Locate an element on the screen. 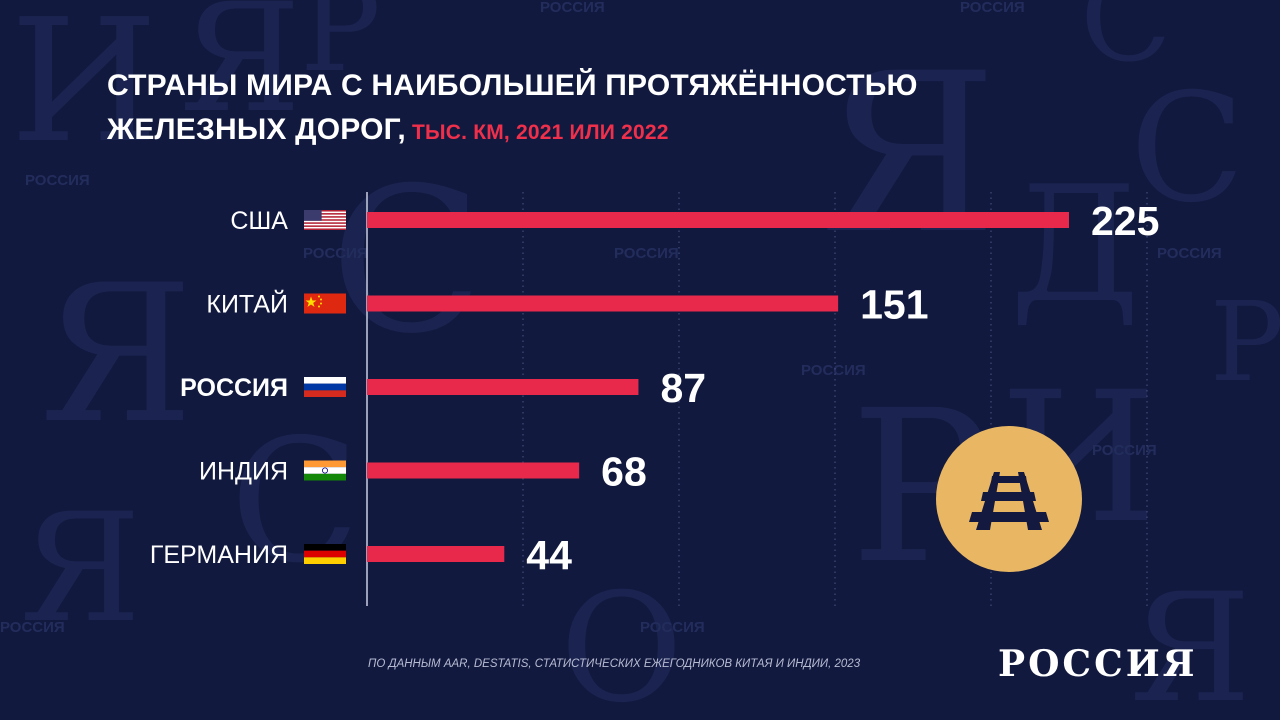  railway-track-icon is located at coordinates (1009, 501).